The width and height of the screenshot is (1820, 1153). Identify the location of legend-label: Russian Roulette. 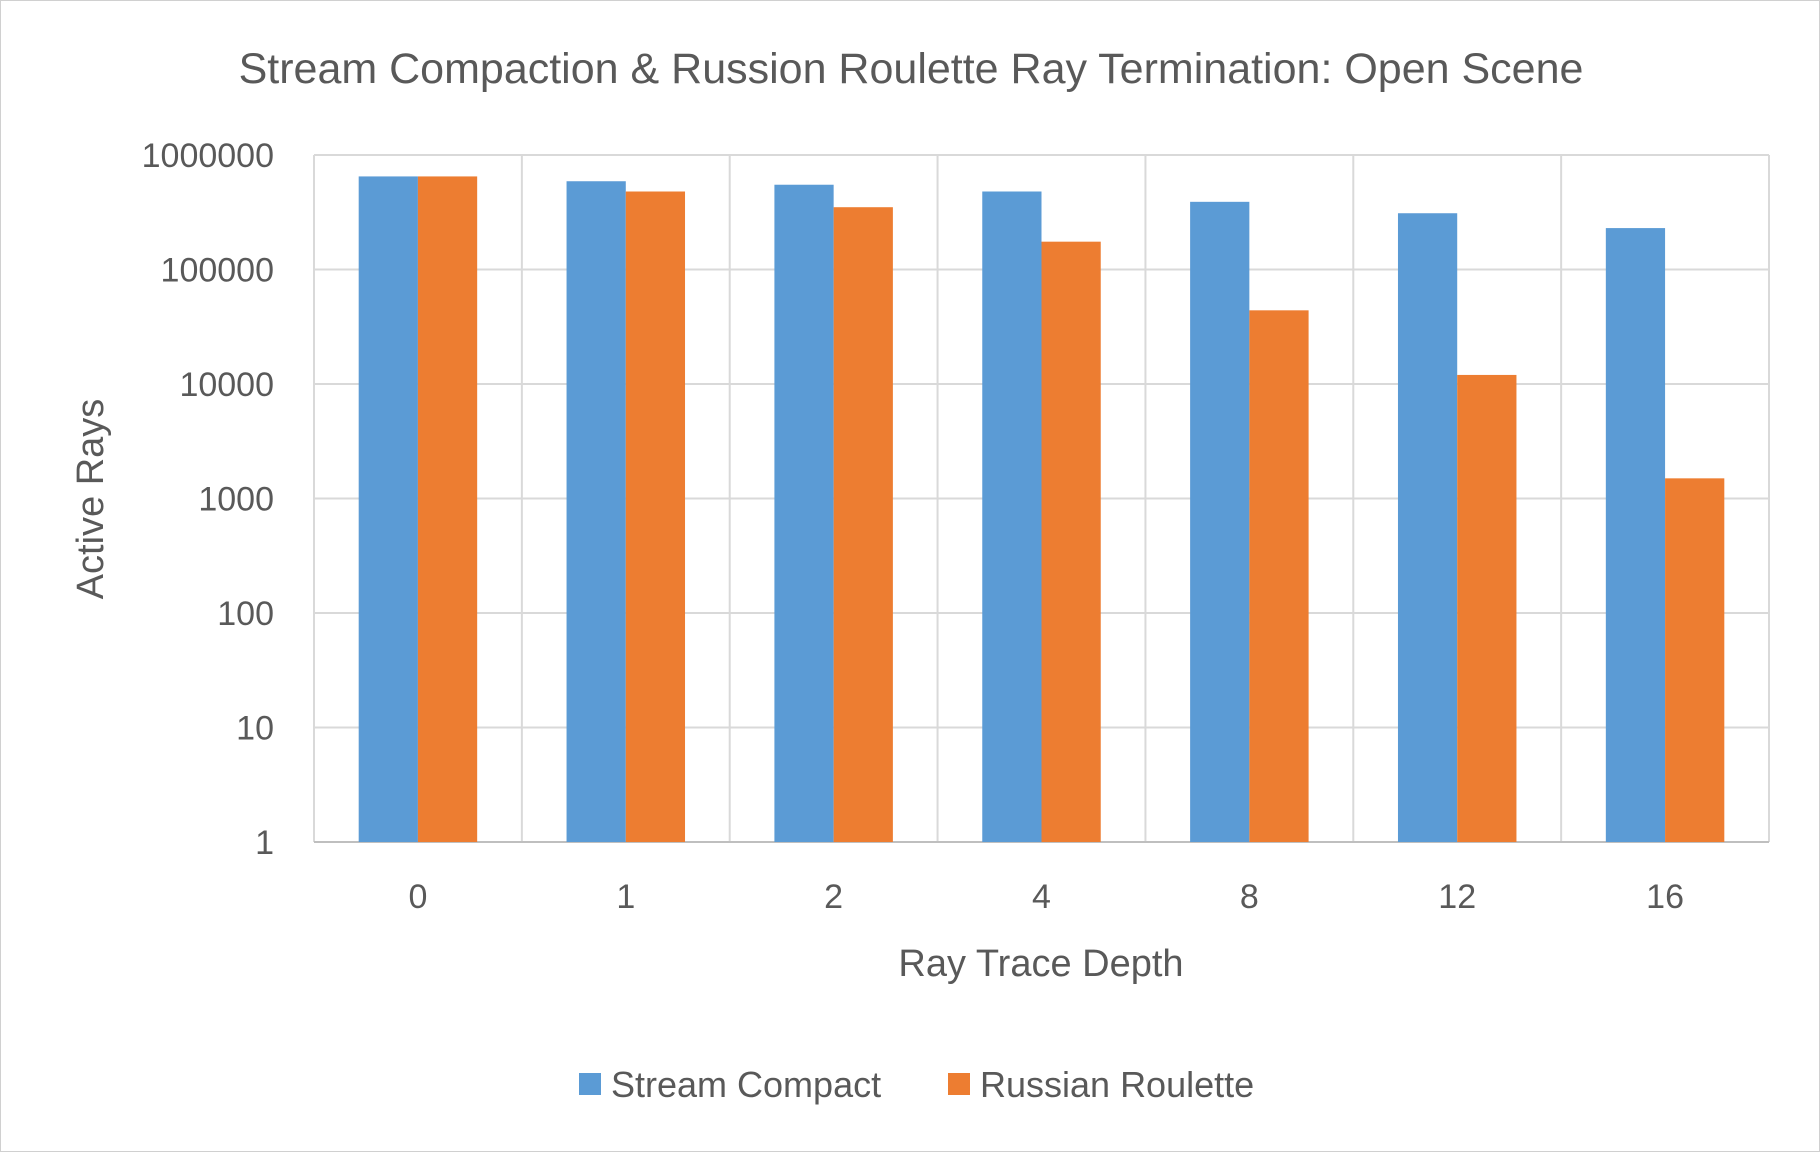
(1117, 1084).